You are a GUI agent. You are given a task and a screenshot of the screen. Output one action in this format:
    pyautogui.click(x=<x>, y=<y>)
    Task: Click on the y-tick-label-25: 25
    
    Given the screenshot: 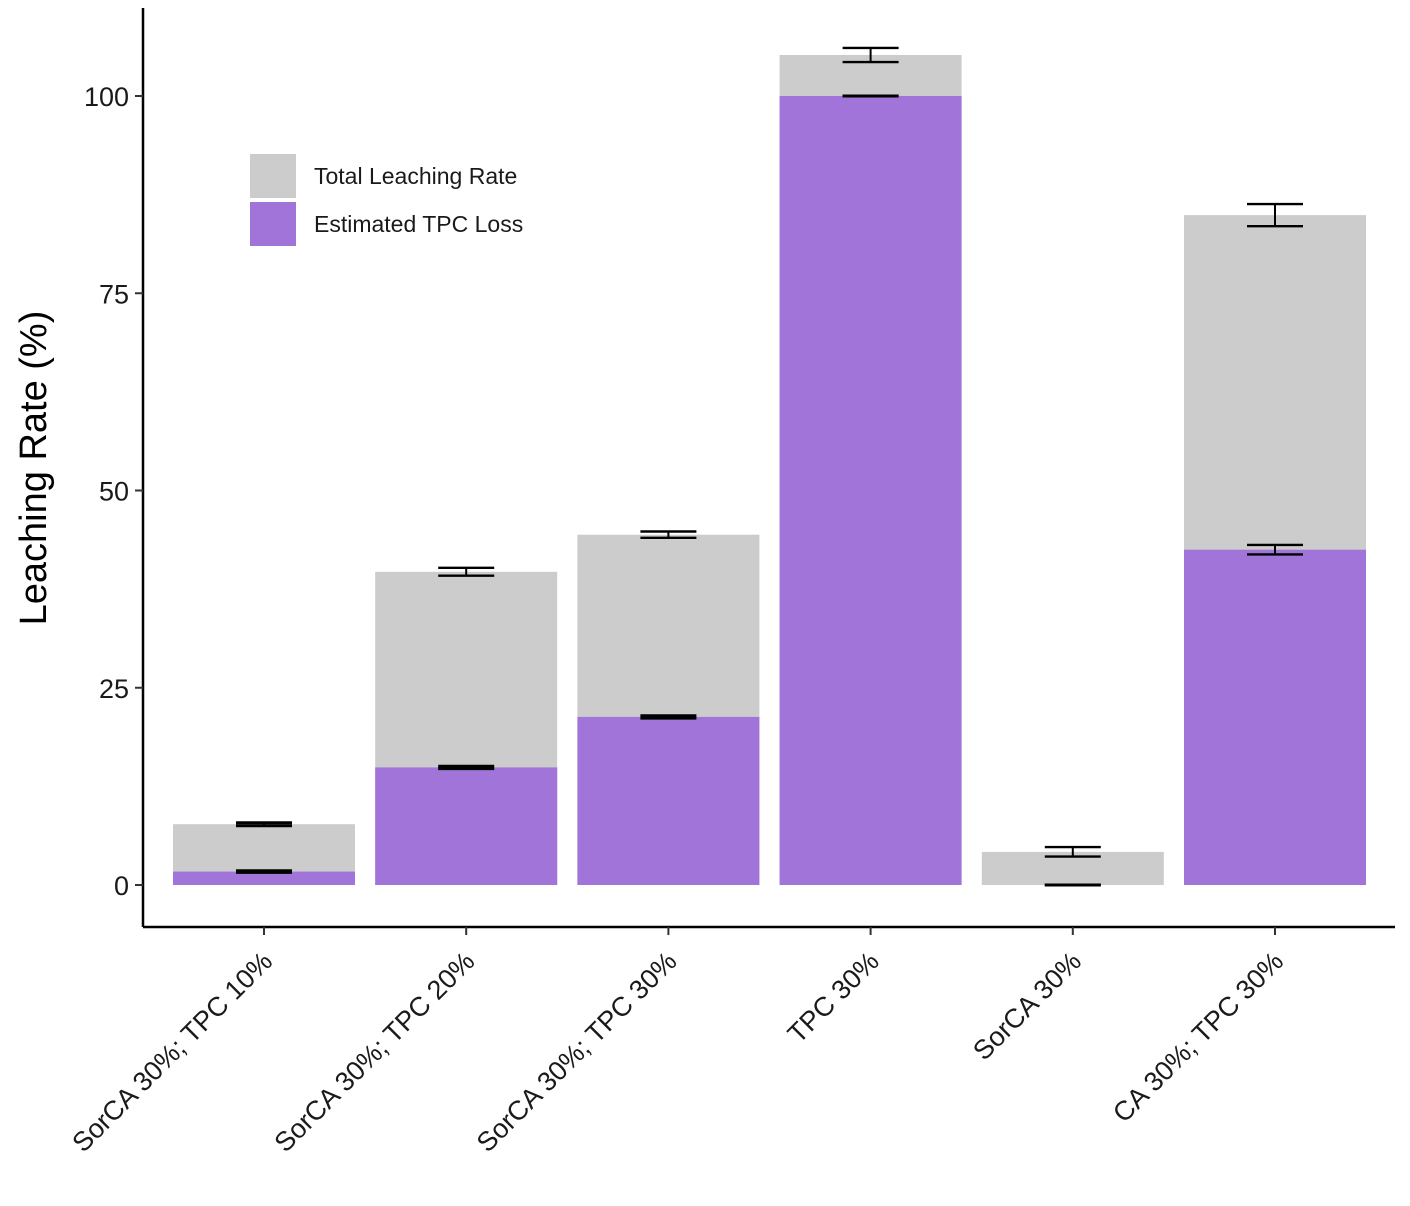 What is the action you would take?
    pyautogui.click(x=114, y=689)
    